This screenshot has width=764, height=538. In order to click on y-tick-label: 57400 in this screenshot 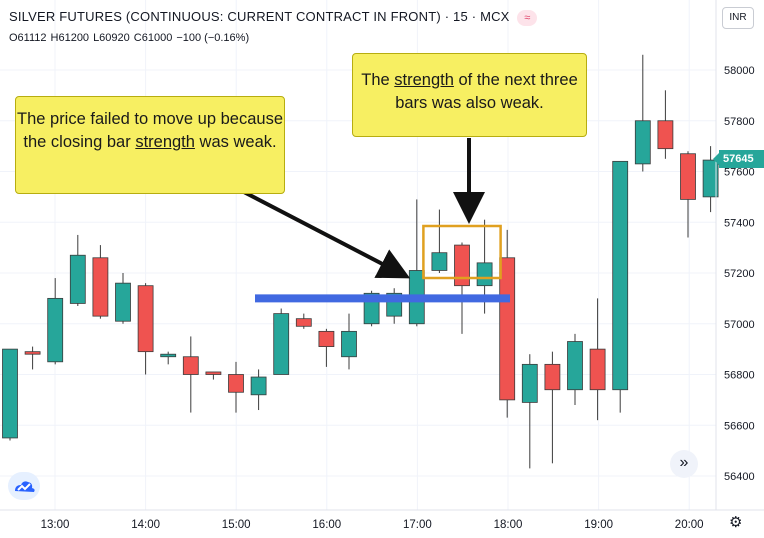, I will do `click(739, 223)`.